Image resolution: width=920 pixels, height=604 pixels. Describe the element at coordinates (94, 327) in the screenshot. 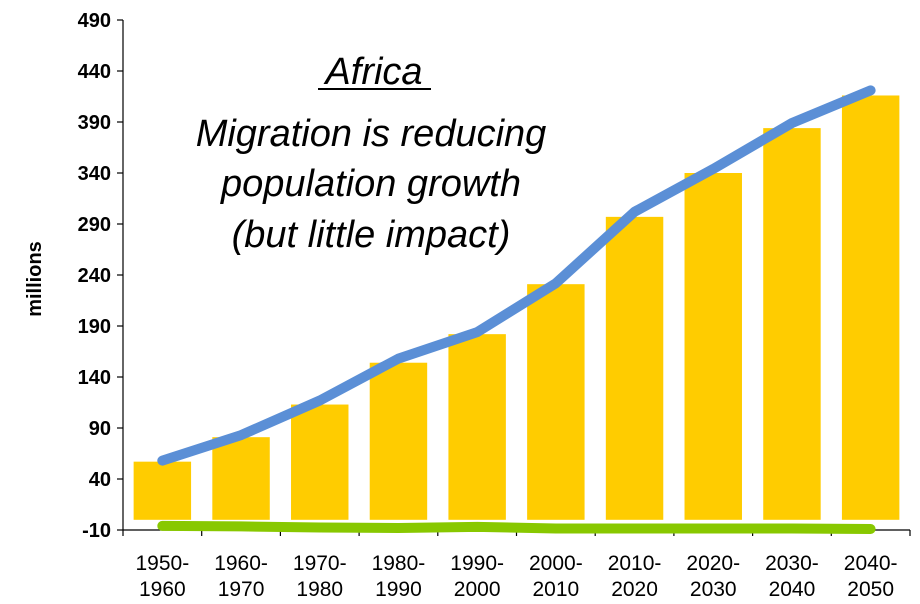

I see `y-tick-label: 190` at that location.